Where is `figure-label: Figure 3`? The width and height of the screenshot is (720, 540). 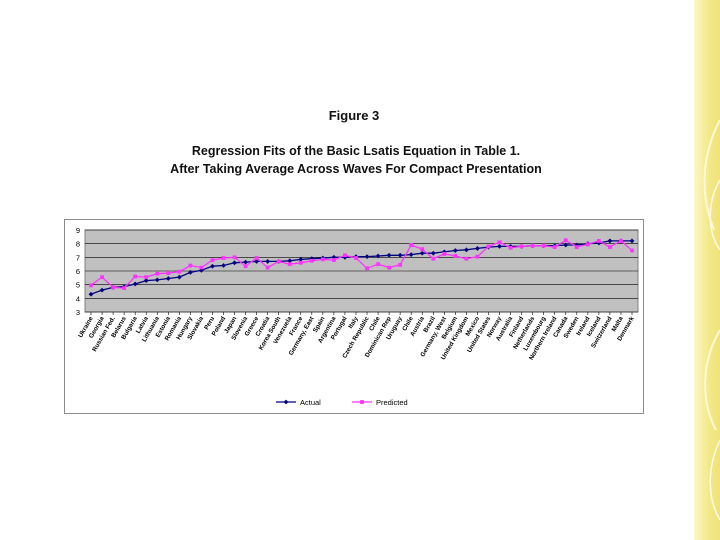
figure-label: Figure 3 is located at coordinates (354, 115).